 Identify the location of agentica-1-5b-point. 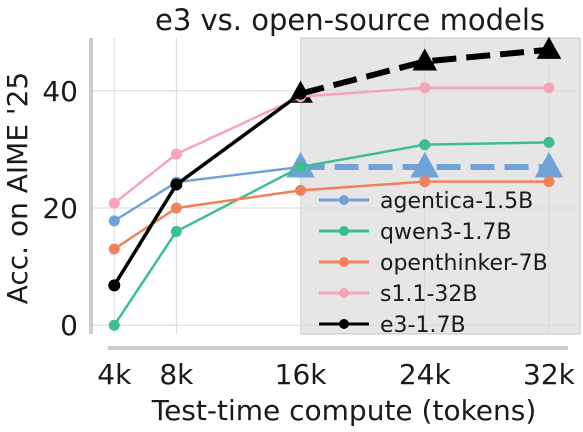
(114, 221).